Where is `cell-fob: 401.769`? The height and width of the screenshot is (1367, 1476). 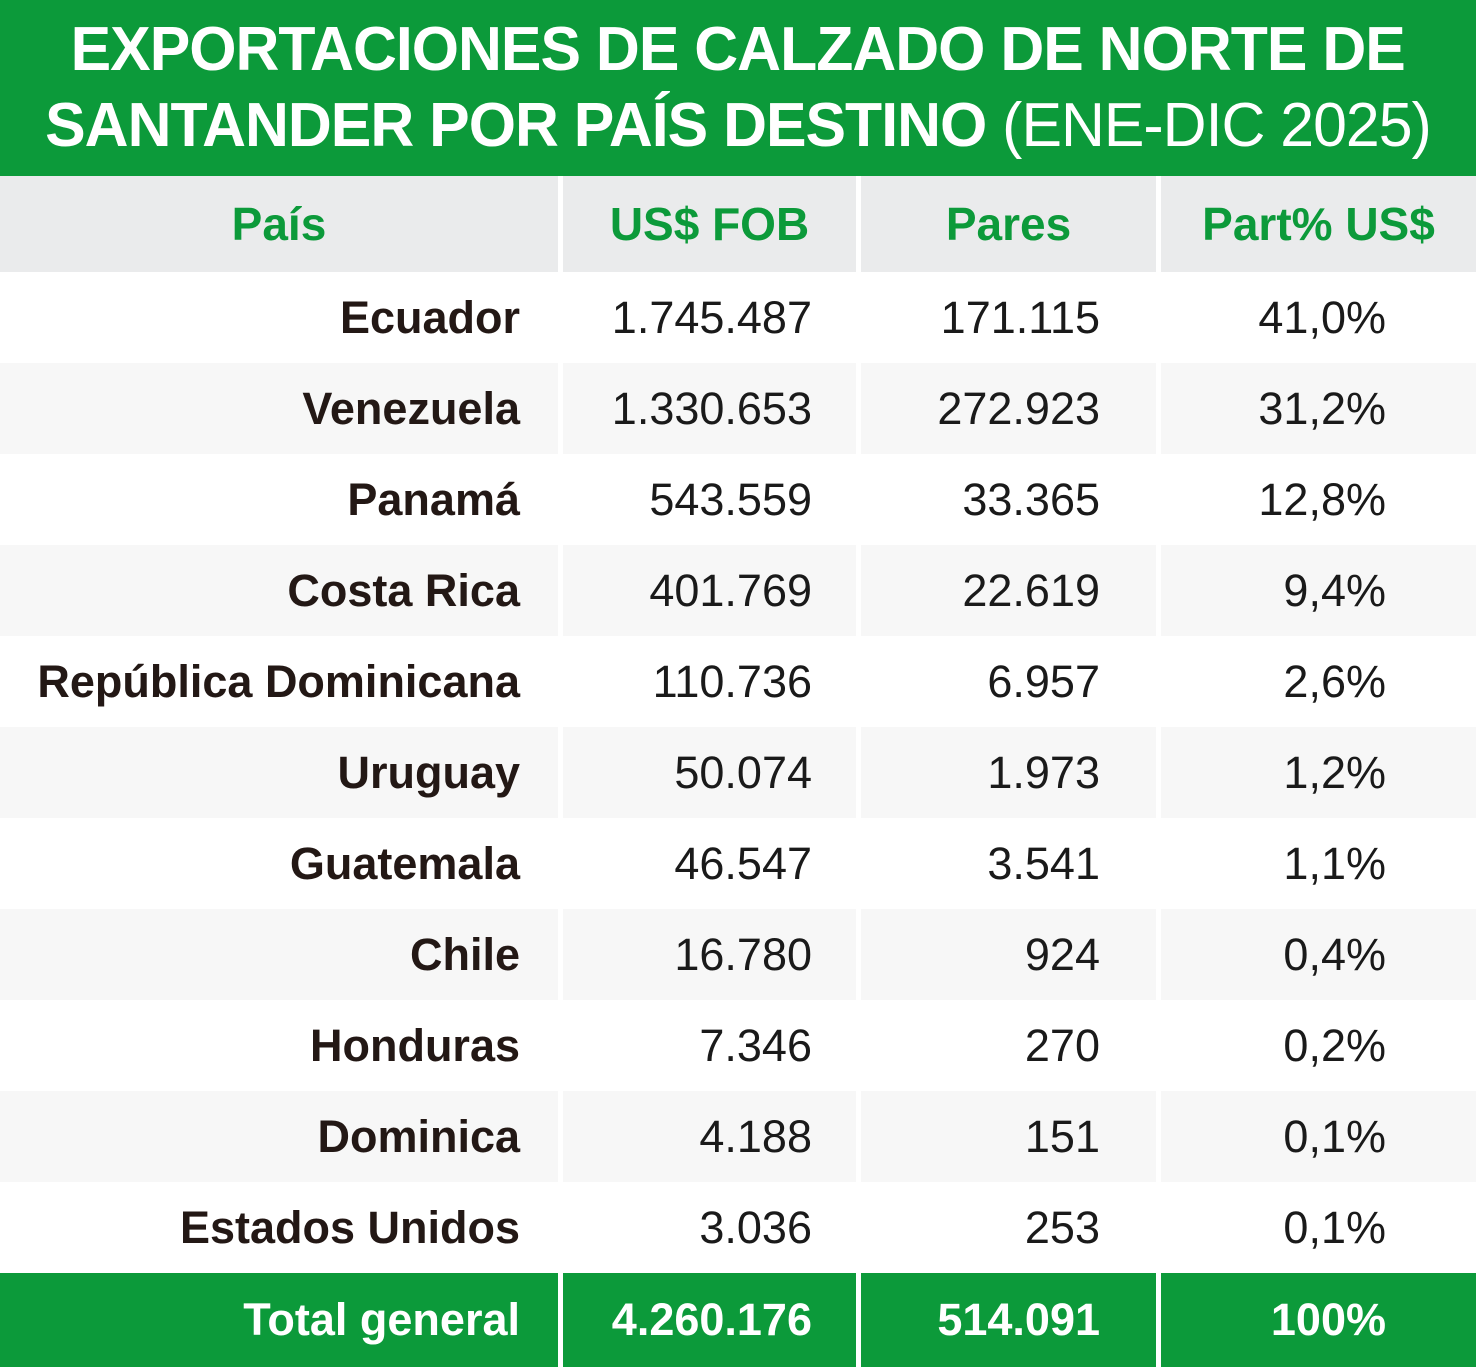 cell-fob: 401.769 is located at coordinates (712, 590).